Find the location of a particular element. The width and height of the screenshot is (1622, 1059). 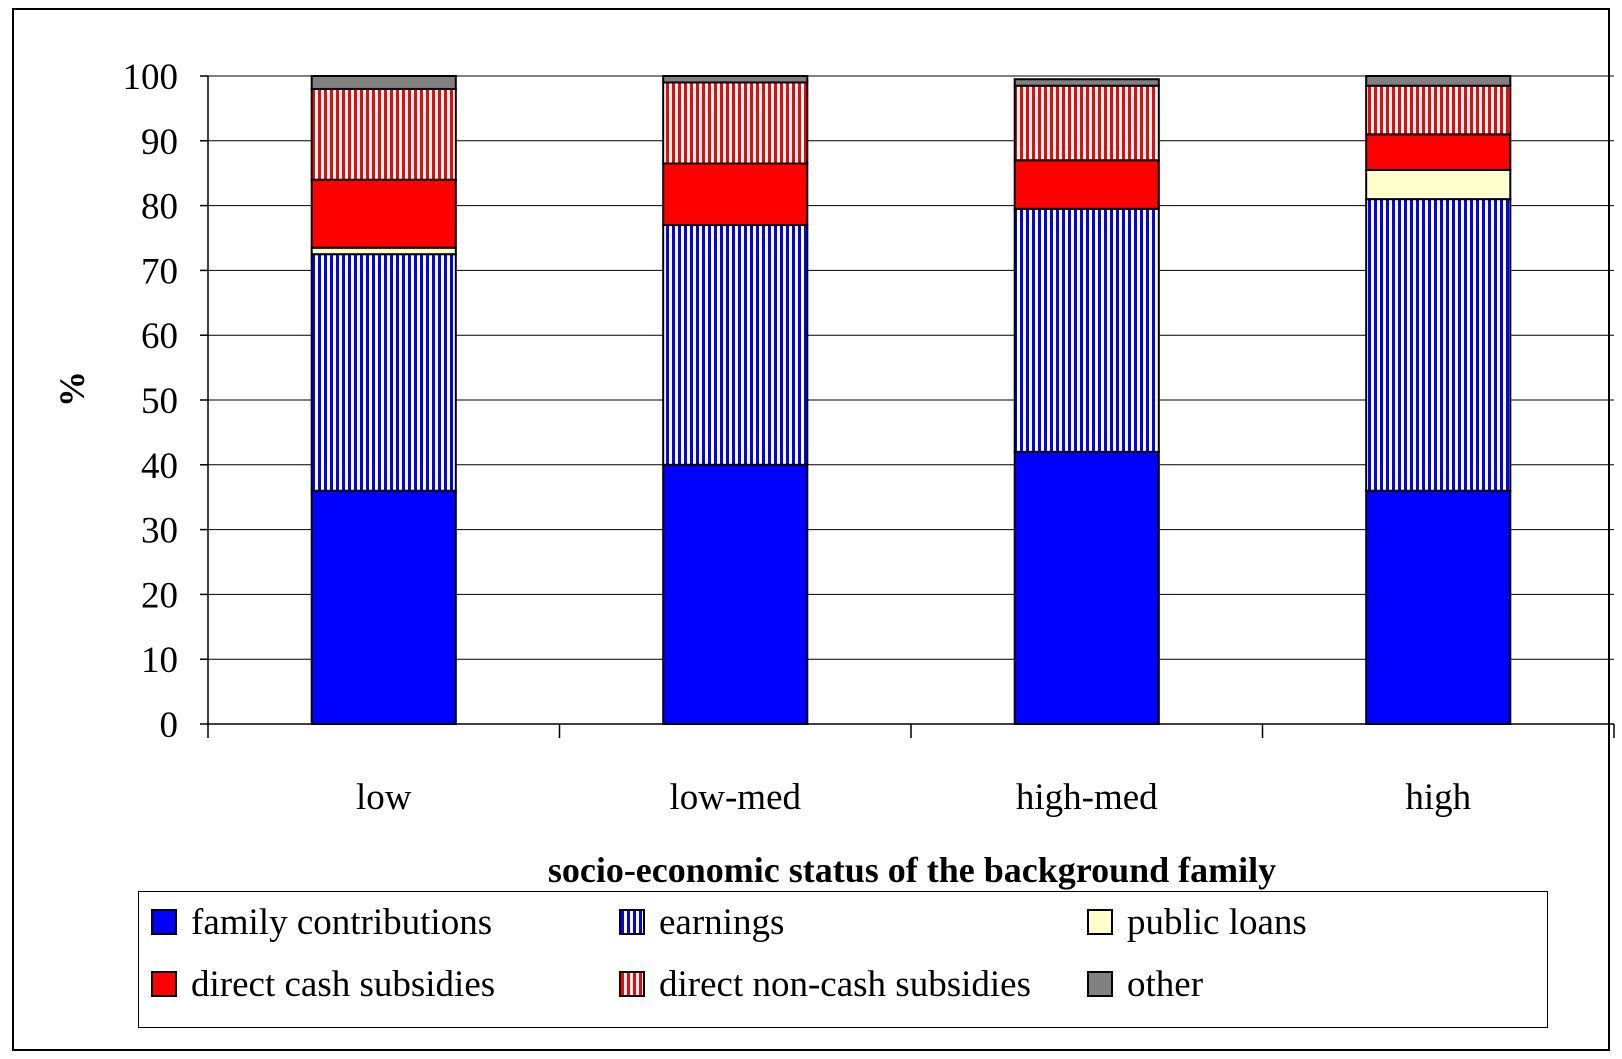

legend-label: public loans is located at coordinates (1217, 922).